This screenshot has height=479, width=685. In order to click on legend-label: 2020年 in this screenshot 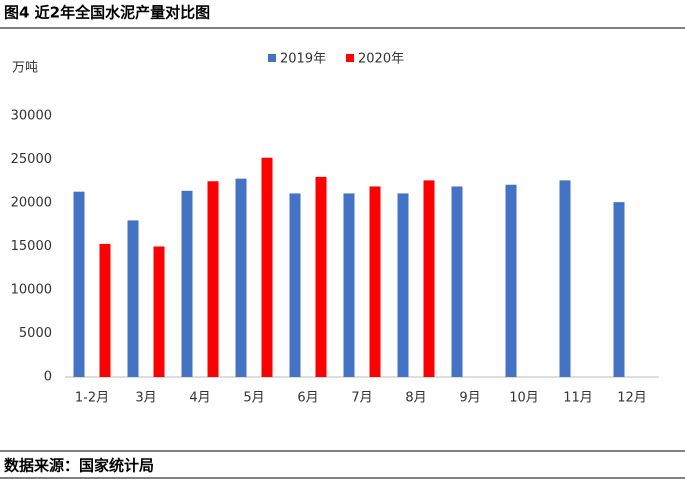, I will do `click(381, 59)`.